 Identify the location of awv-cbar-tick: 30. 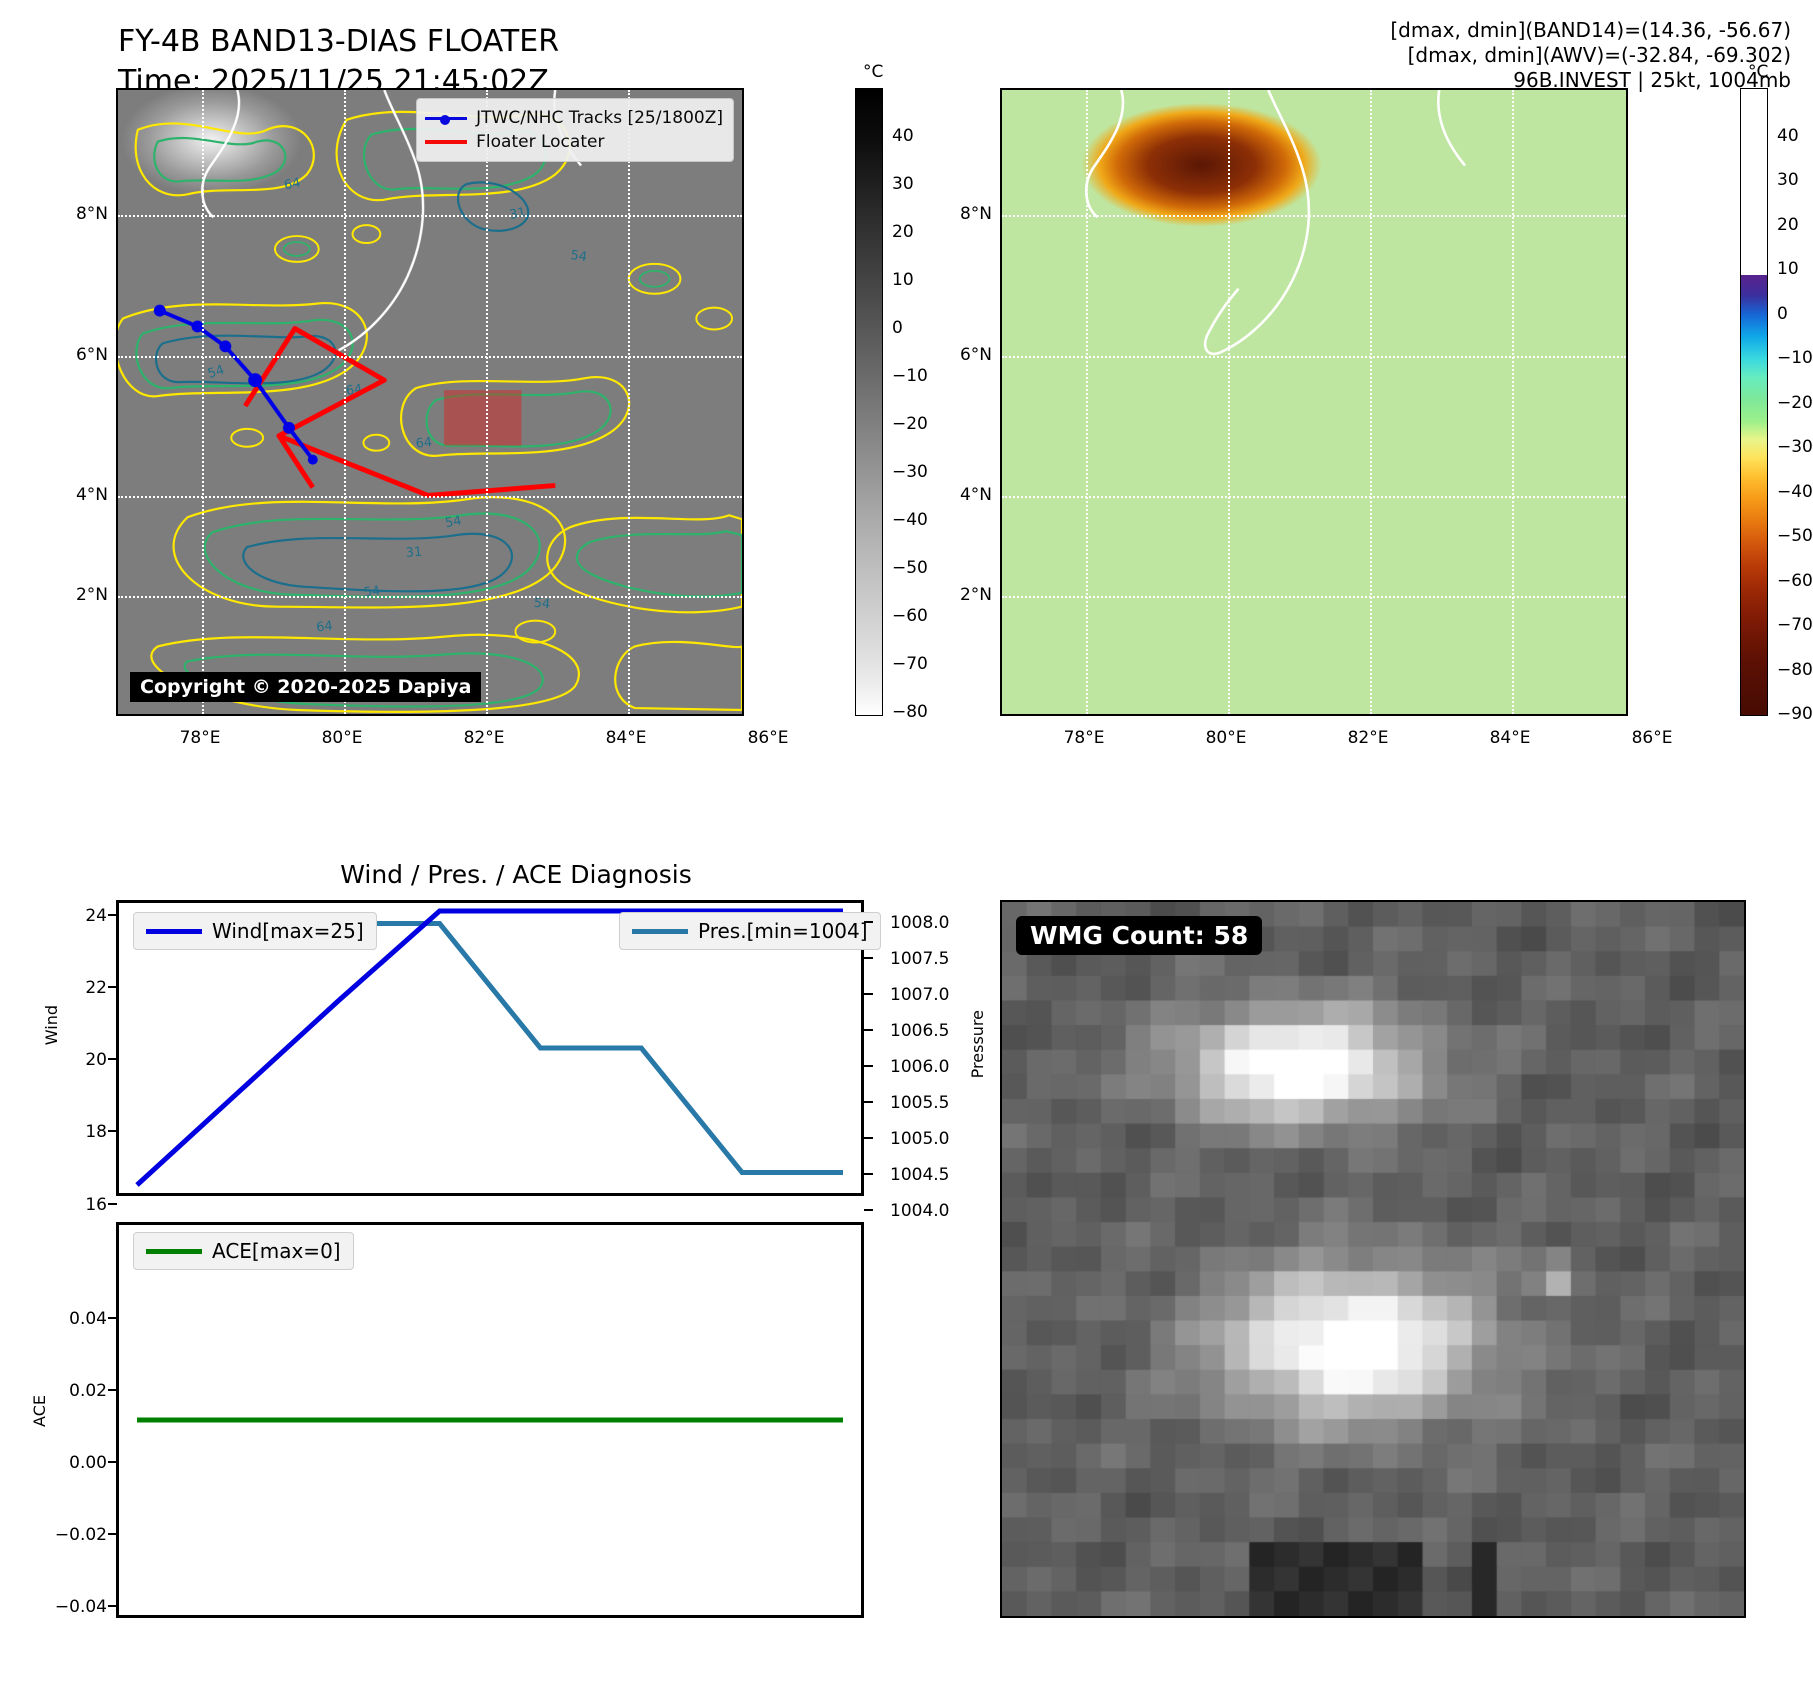
(1788, 180).